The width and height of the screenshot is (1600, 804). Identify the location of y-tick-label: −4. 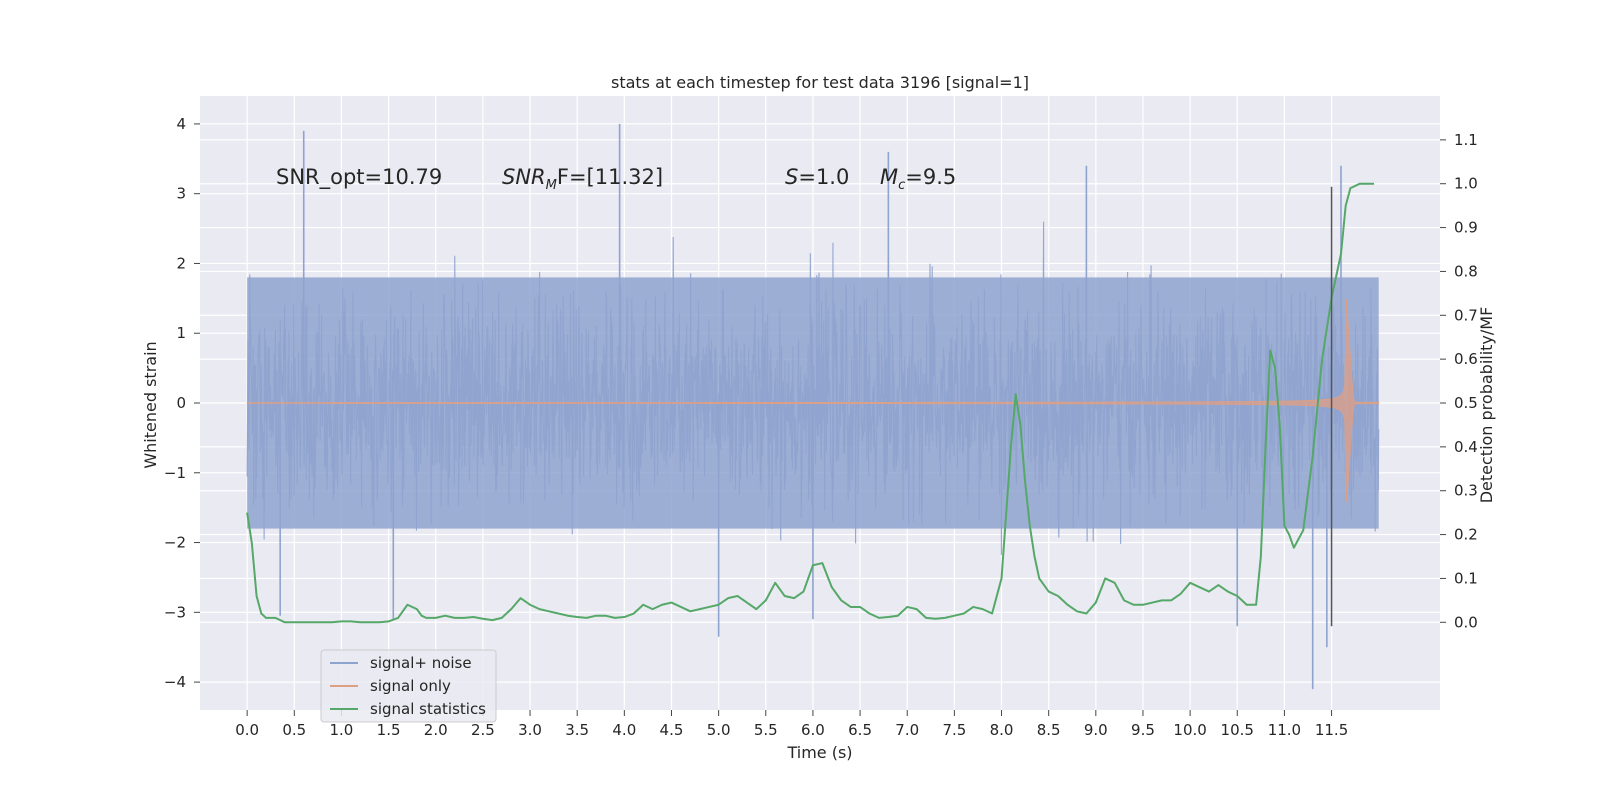
(175, 682).